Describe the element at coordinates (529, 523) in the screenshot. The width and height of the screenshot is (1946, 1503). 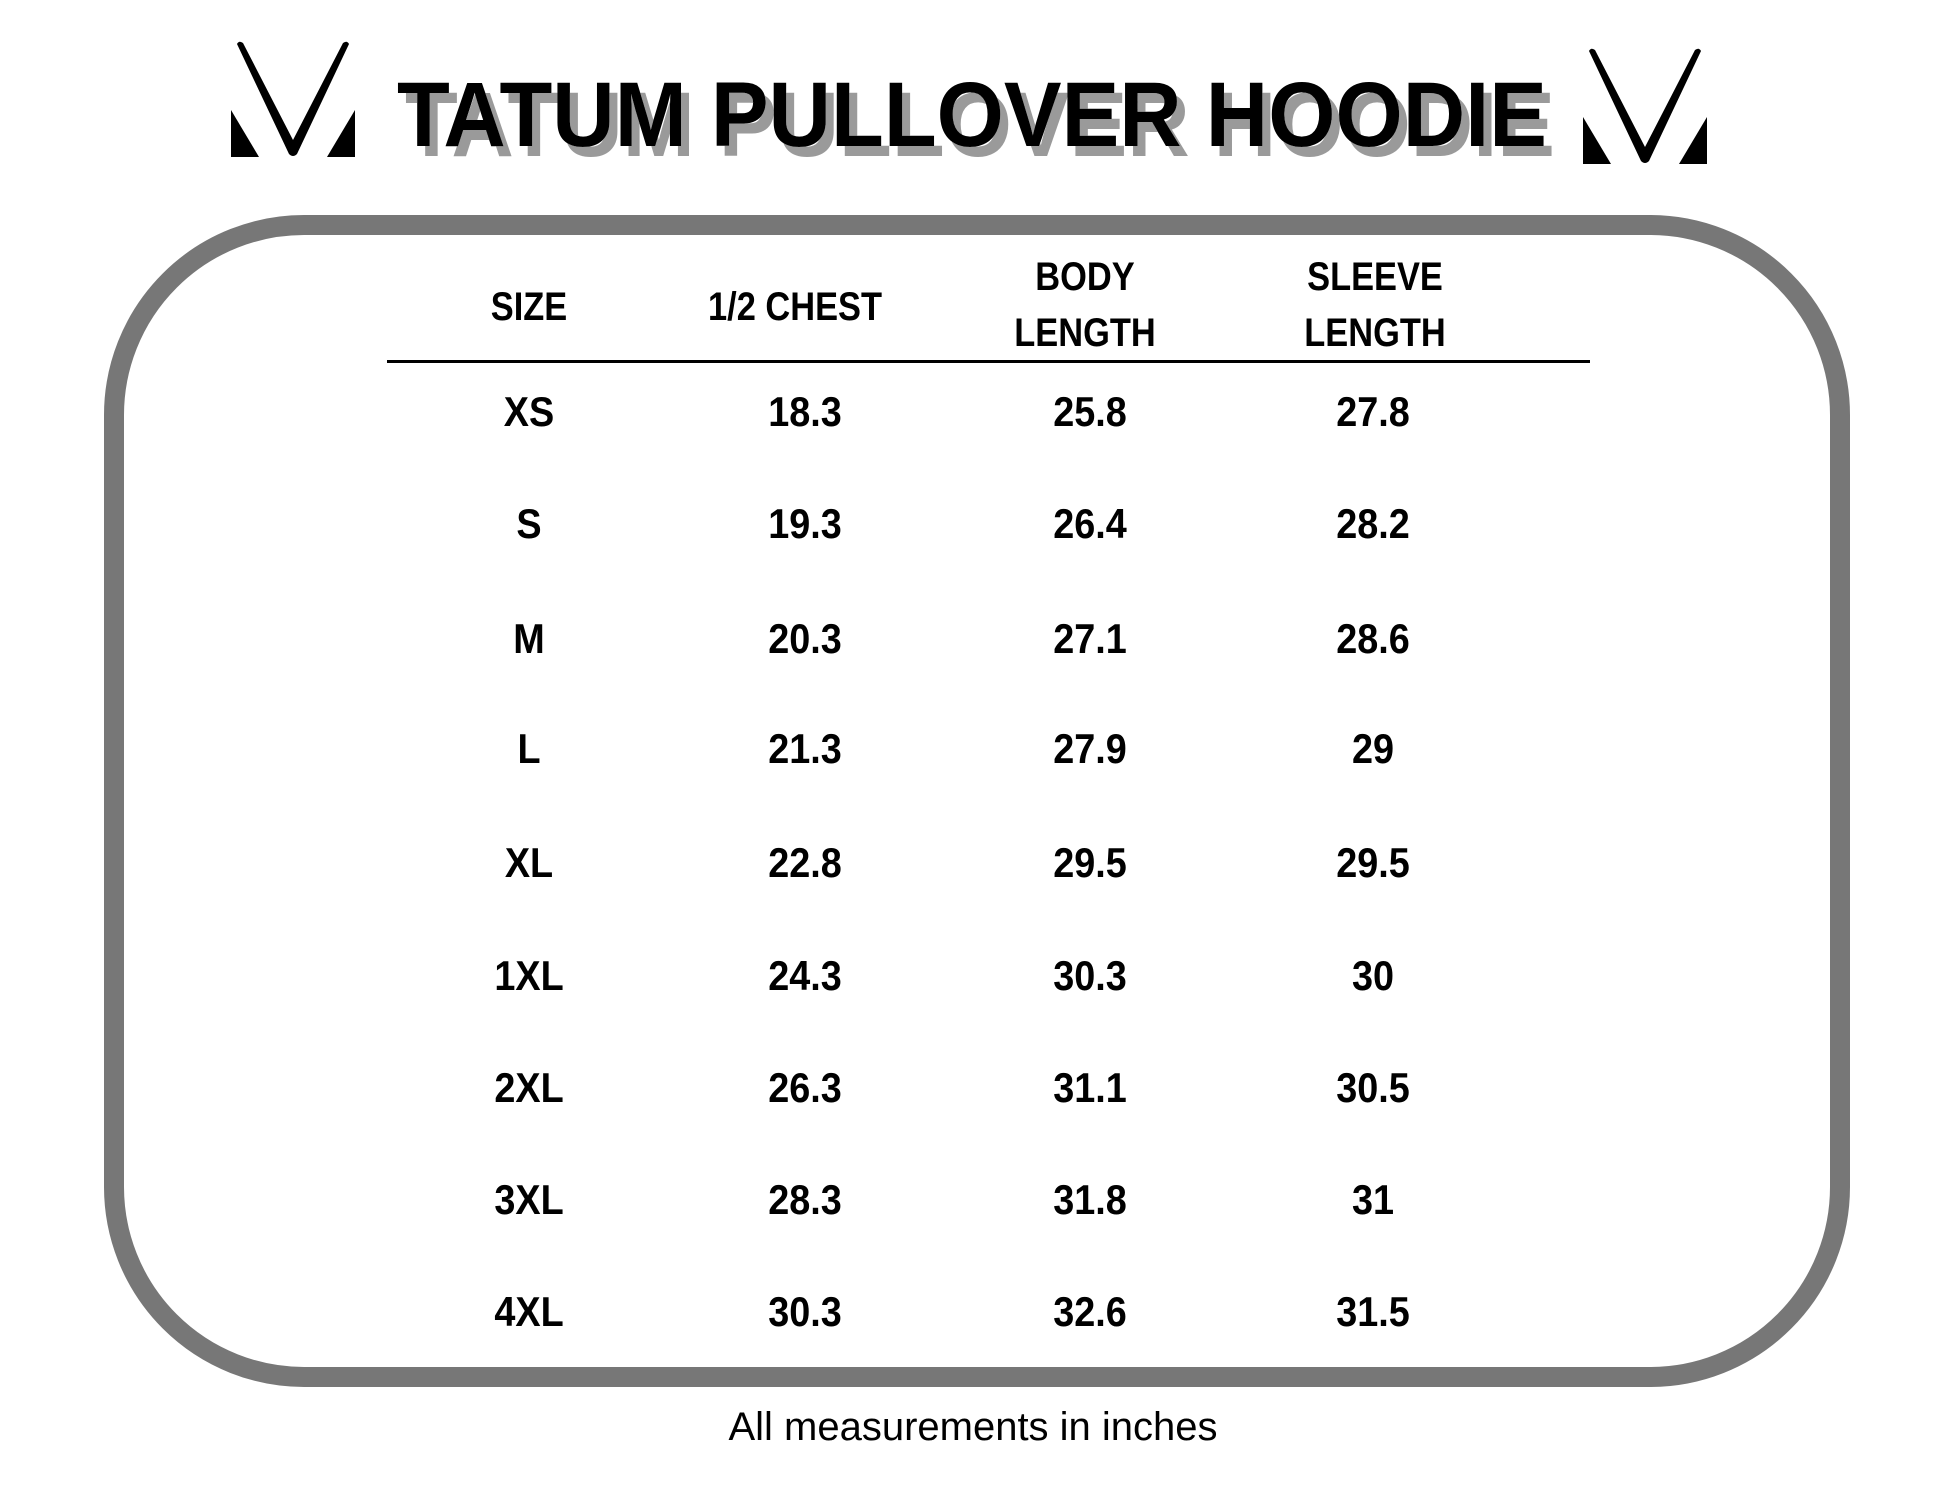
I see `cell-size: S` at that location.